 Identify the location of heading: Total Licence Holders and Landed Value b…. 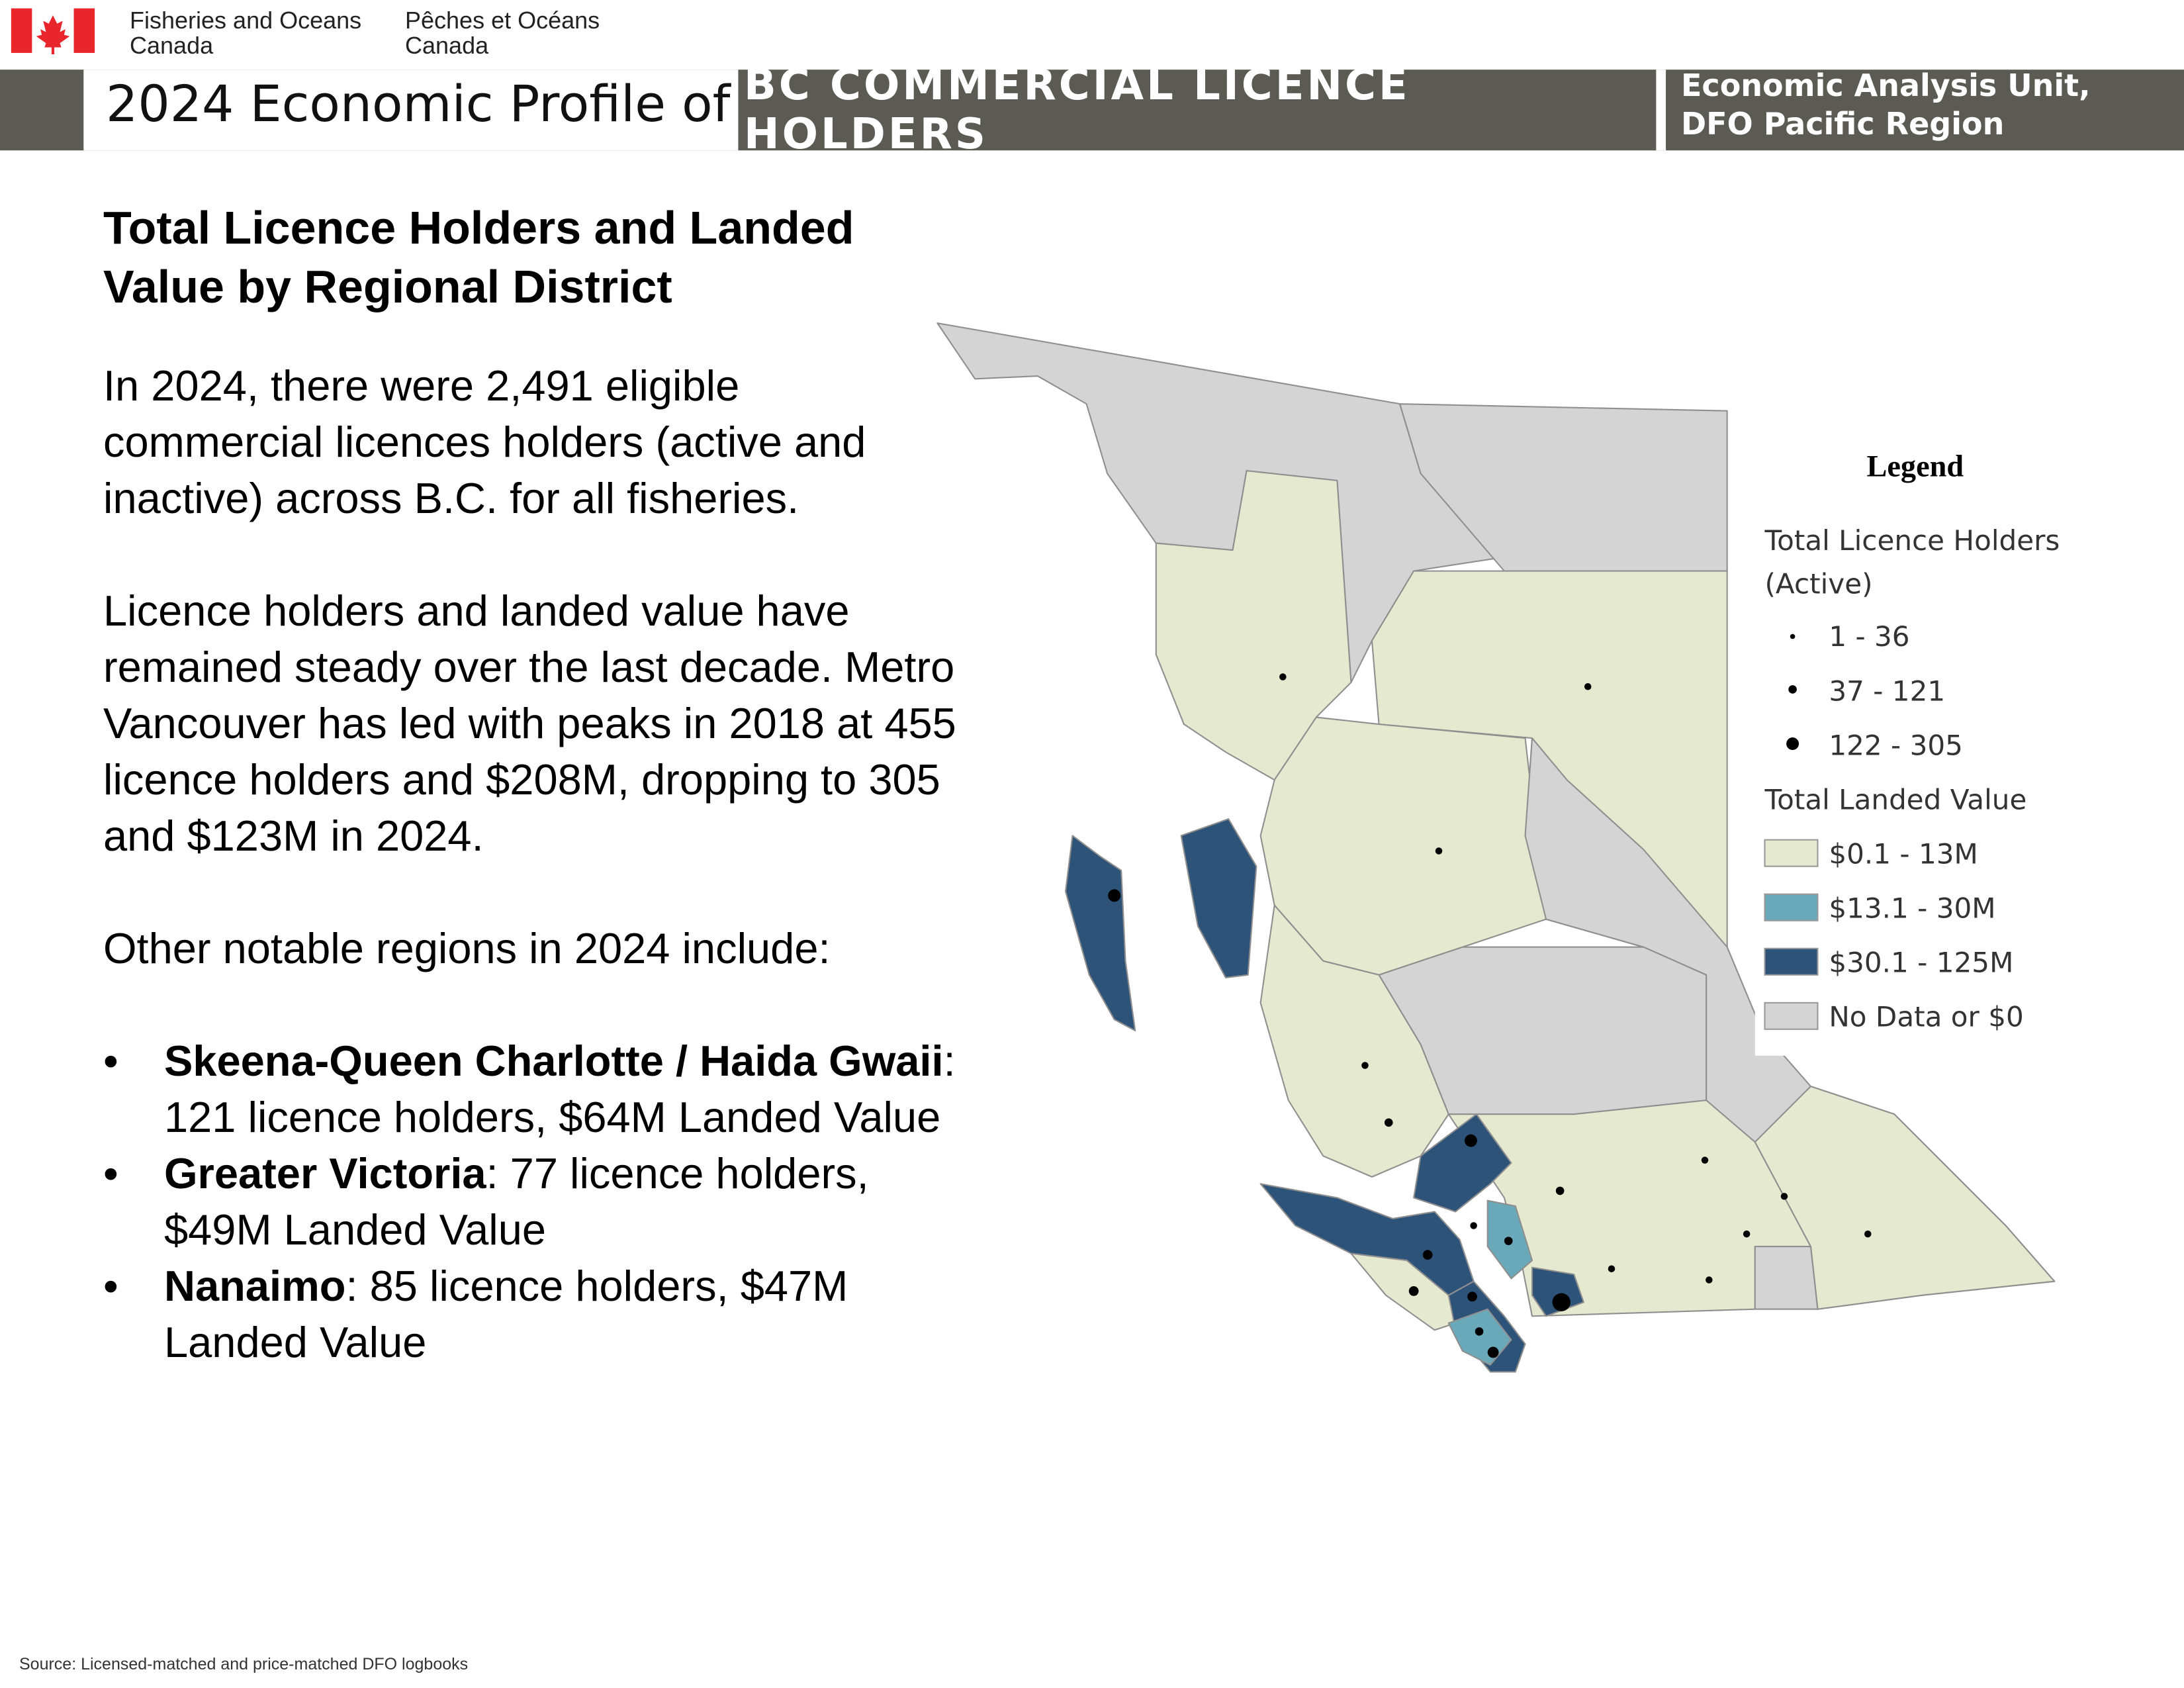
(478, 257).